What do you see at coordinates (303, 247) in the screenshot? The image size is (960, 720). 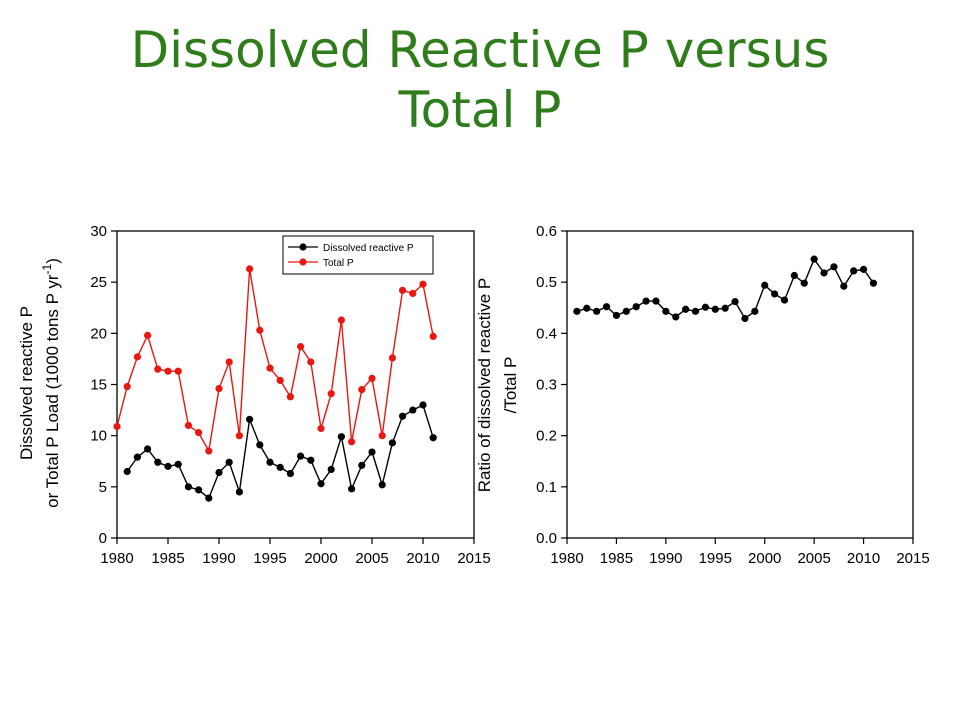 I see `legend-marker-dissolved` at bounding box center [303, 247].